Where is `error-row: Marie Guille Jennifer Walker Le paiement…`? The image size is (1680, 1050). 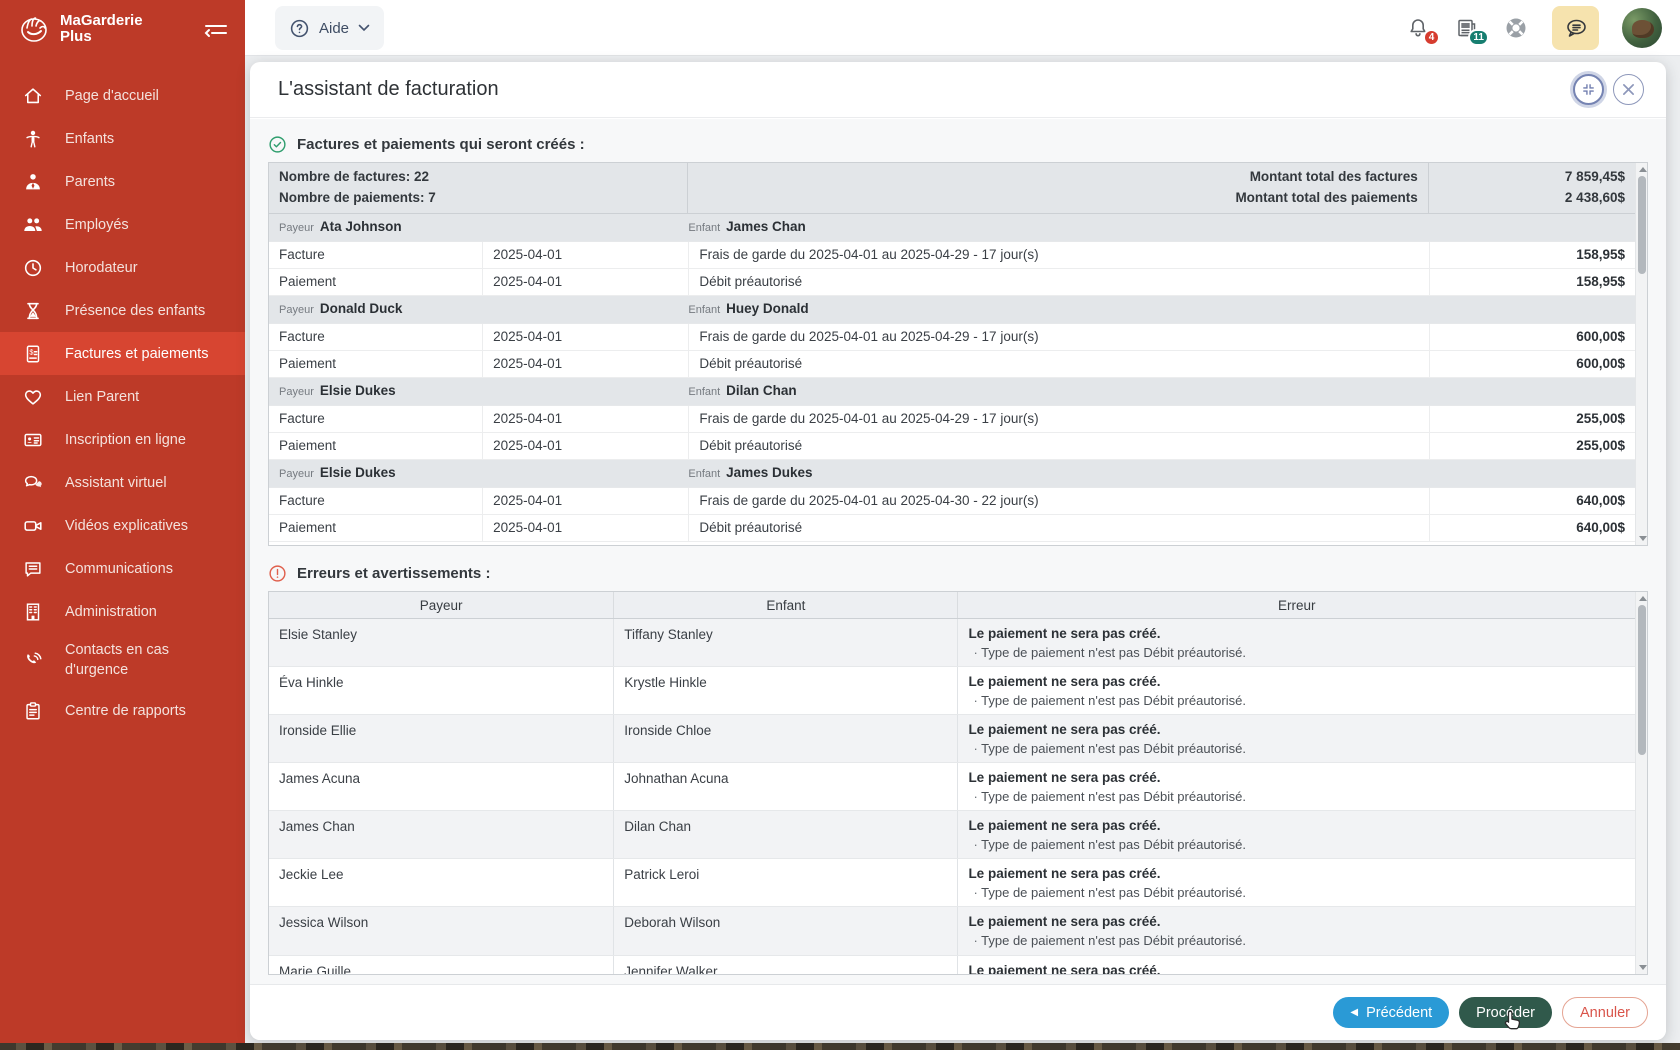 error-row: Marie Guille Jennifer Walker Le paiement… is located at coordinates (952, 964).